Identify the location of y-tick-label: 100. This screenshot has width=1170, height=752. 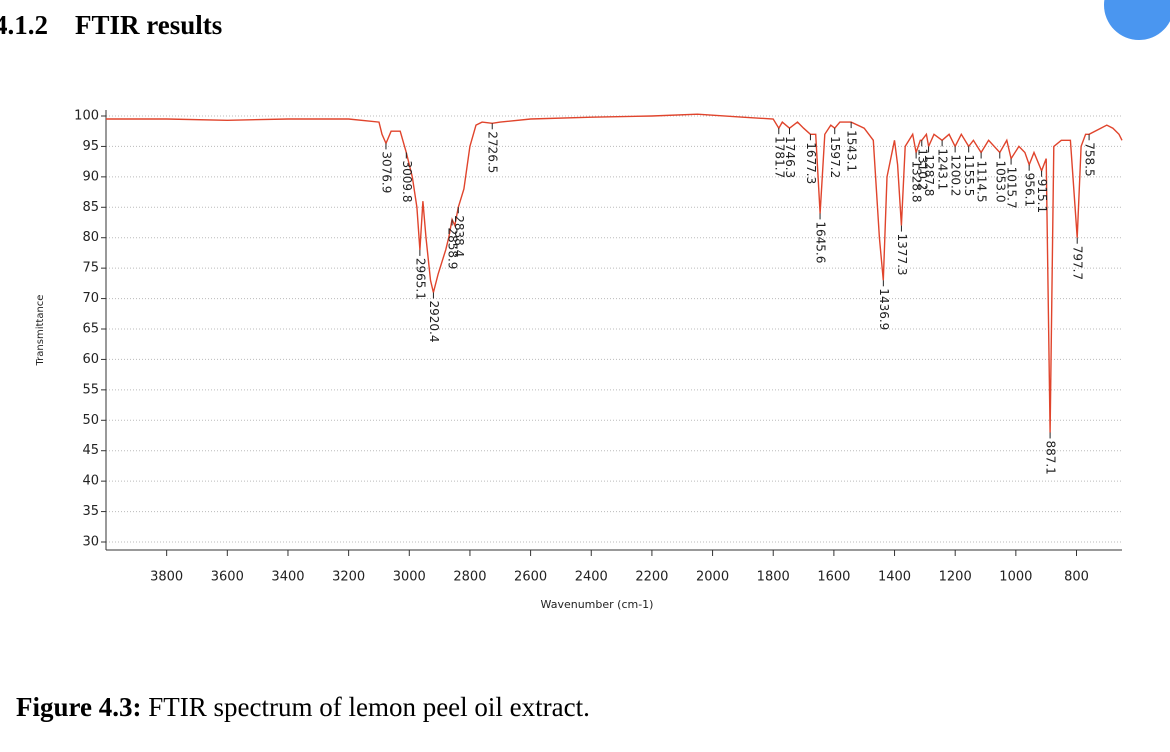
(86, 116).